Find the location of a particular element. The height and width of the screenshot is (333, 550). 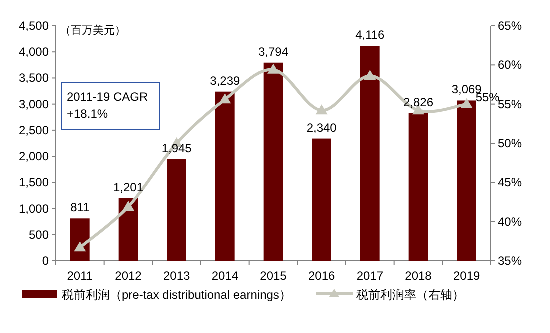

legend-label: 税前利润率（右轴） is located at coordinates (410, 295).